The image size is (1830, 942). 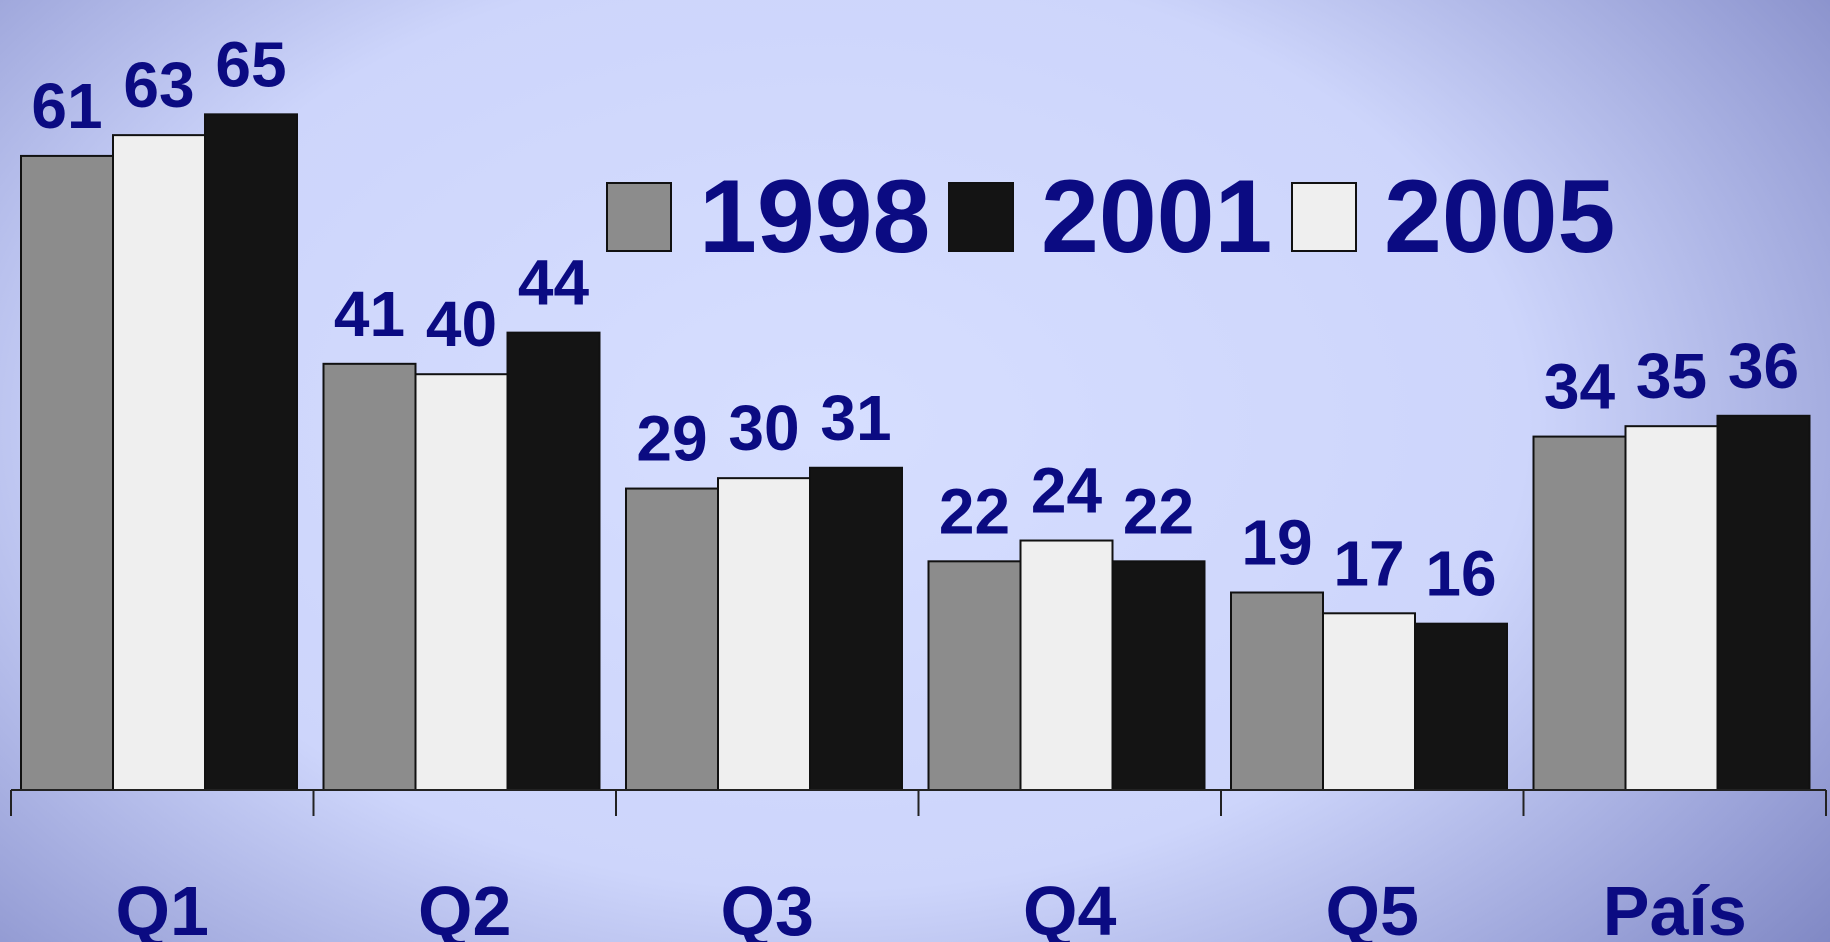 What do you see at coordinates (554, 283) in the screenshot?
I see `data-label: 44` at bounding box center [554, 283].